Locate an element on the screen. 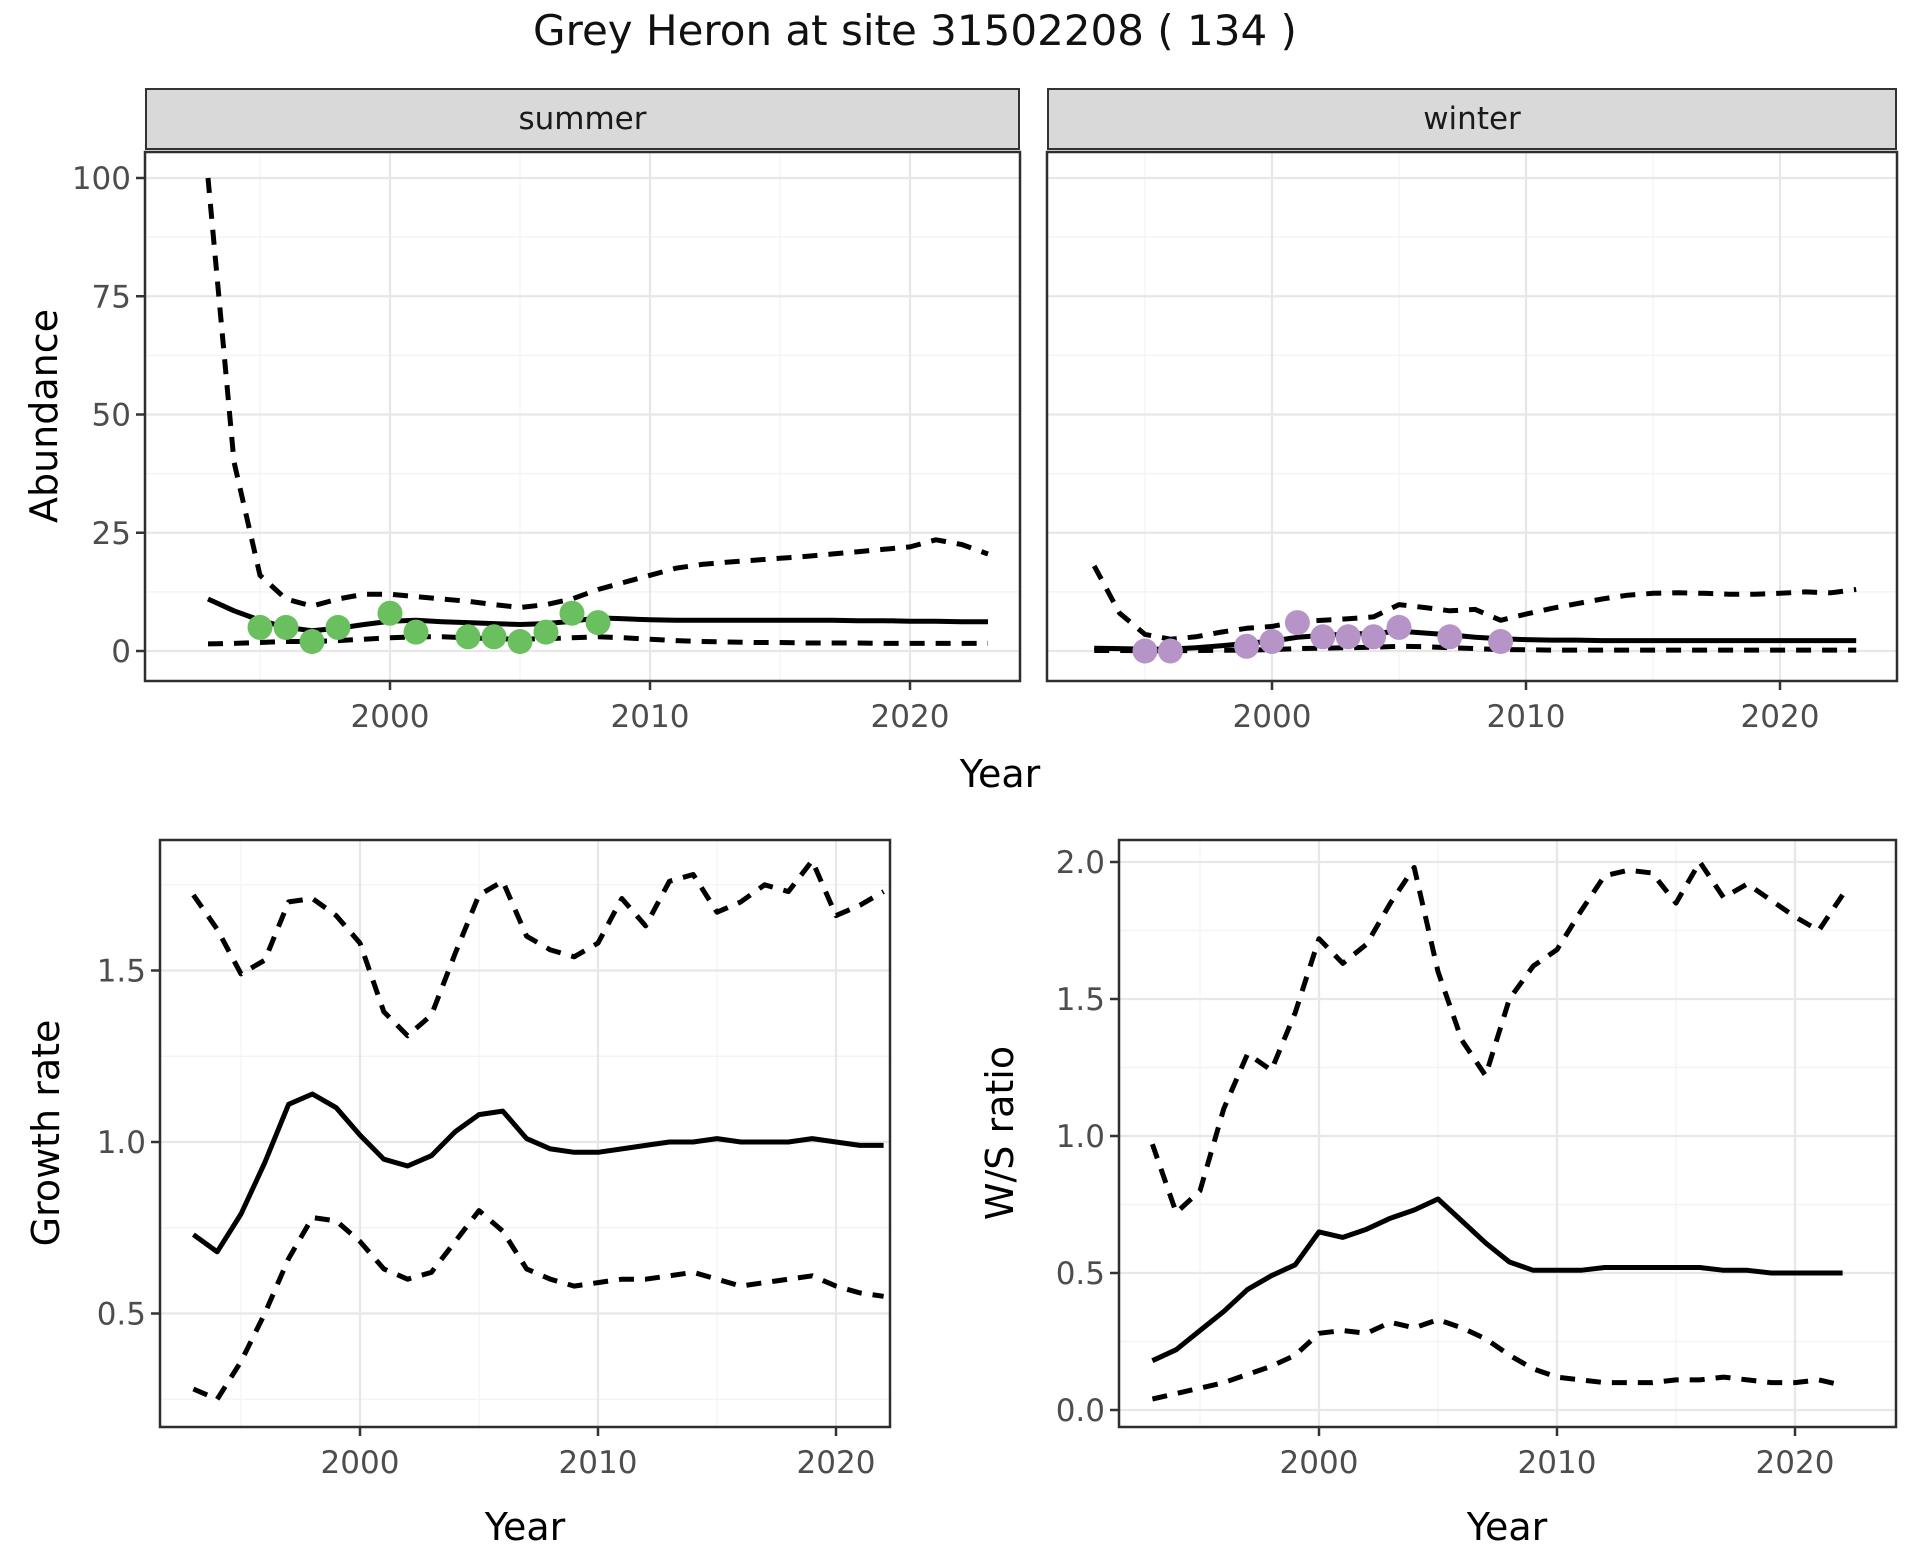 Image resolution: width=1920 pixels, height=1560 pixels. x-axis-title-growth-rate: Year is located at coordinates (525, 1527).